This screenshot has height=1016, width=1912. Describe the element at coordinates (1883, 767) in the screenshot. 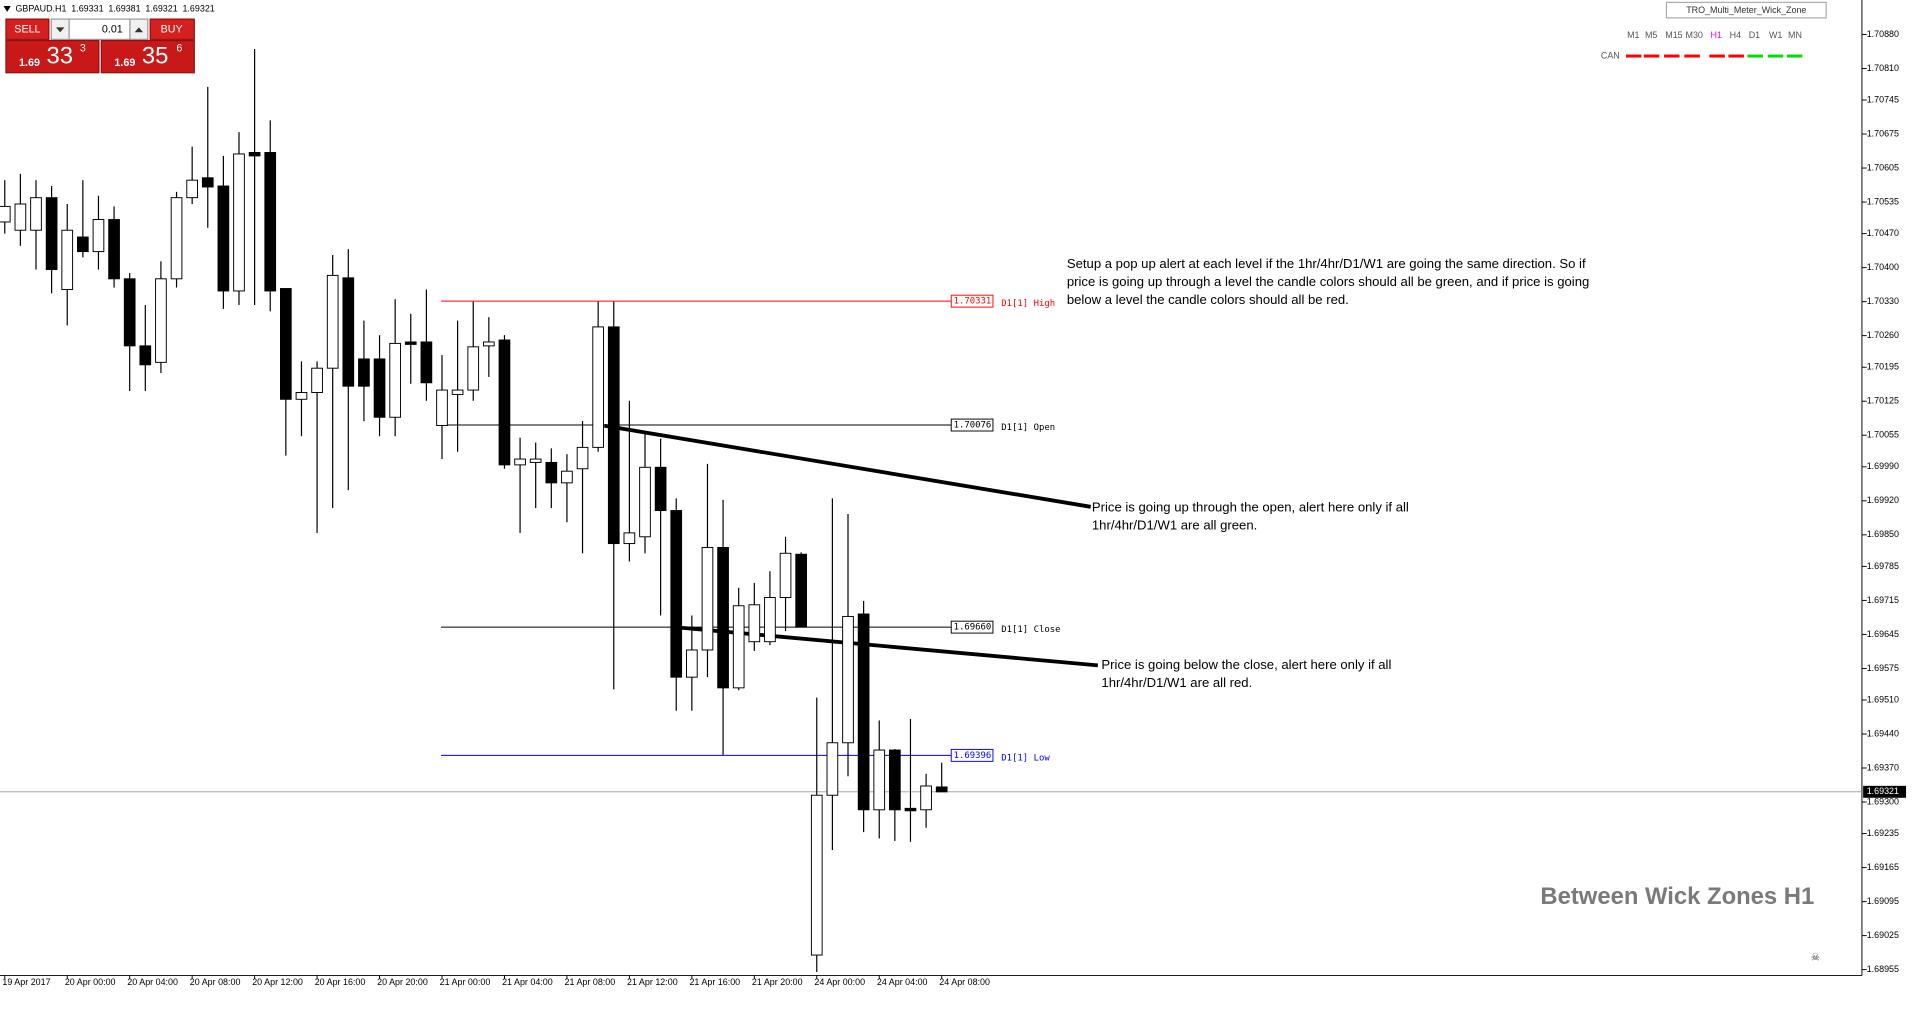

I see `y-tick-label: 1.69370` at that location.